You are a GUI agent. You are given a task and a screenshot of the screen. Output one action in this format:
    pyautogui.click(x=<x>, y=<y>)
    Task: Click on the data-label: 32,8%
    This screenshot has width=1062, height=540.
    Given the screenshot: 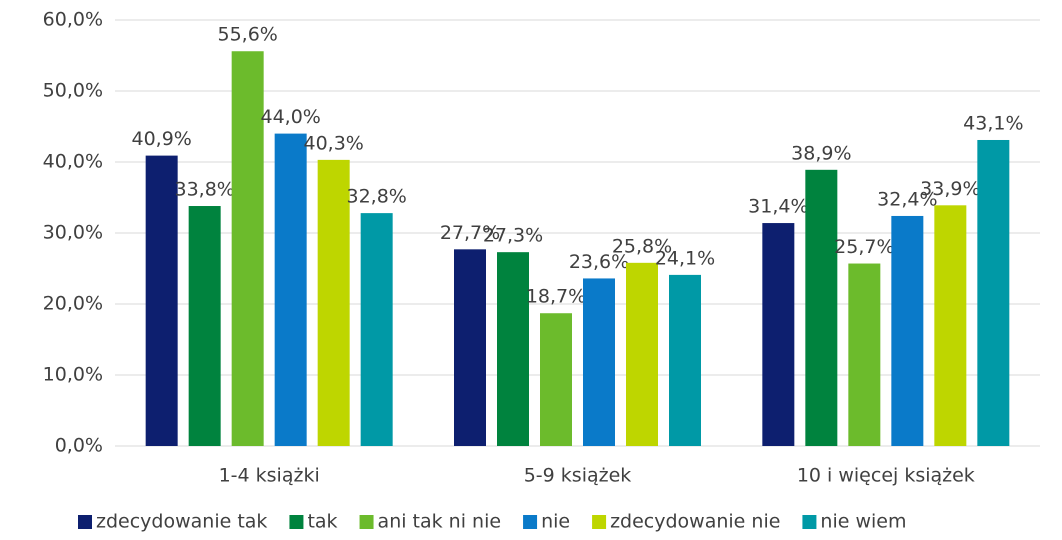 What is the action you would take?
    pyautogui.click(x=376, y=197)
    